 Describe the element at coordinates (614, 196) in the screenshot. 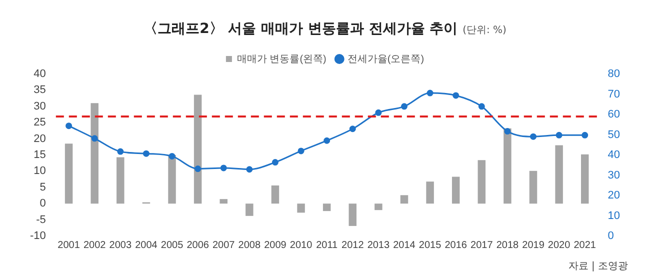

I see `y2-tick-label: 20` at that location.